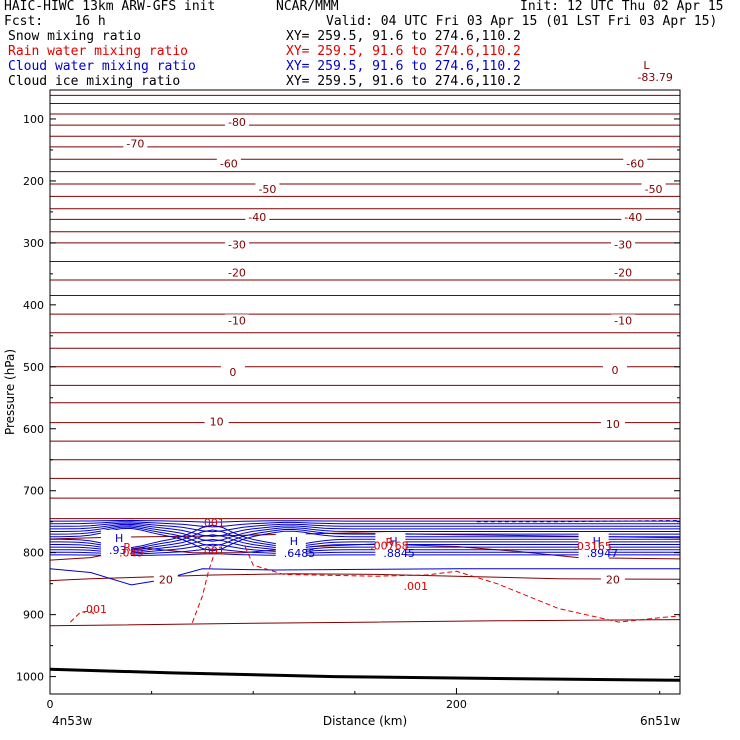 Image resolution: width=740 pixels, height=740 pixels. What do you see at coordinates (399, 553) in the screenshot?
I see `high-value: .8845` at bounding box center [399, 553].